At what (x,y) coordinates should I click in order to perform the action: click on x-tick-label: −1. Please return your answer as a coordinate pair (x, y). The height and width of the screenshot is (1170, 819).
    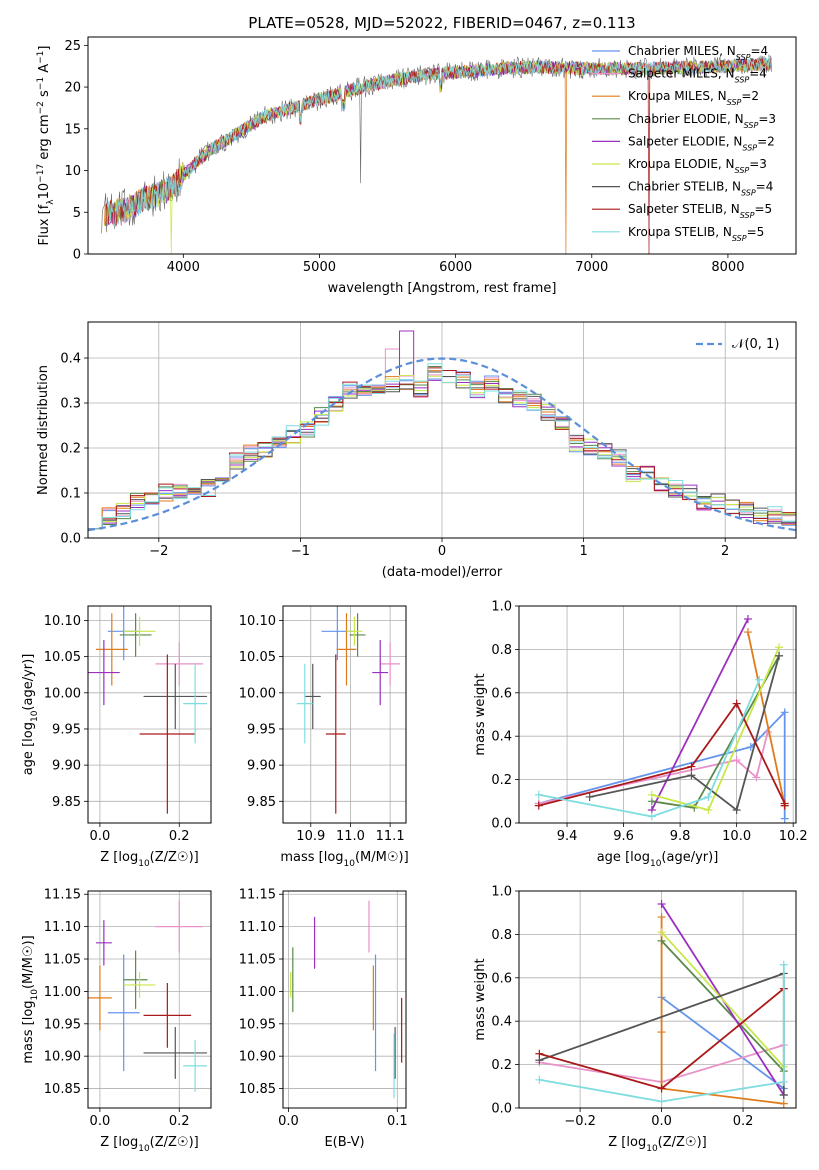
    Looking at the image, I should click on (300, 551).